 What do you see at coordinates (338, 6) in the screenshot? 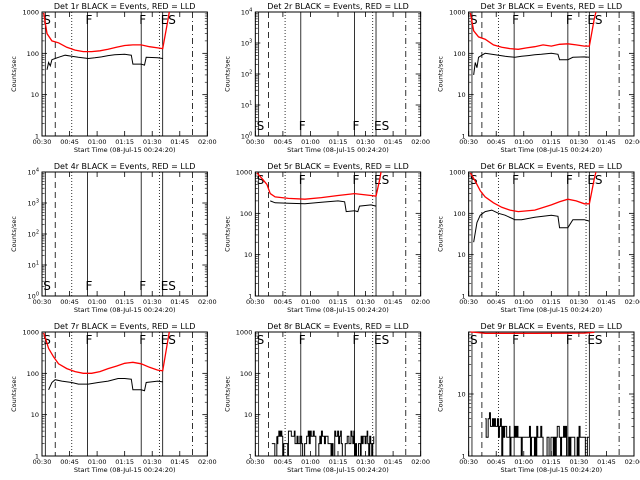
I see `panel-title: Det 2r BLACK = Events, RED = LLD` at bounding box center [338, 6].